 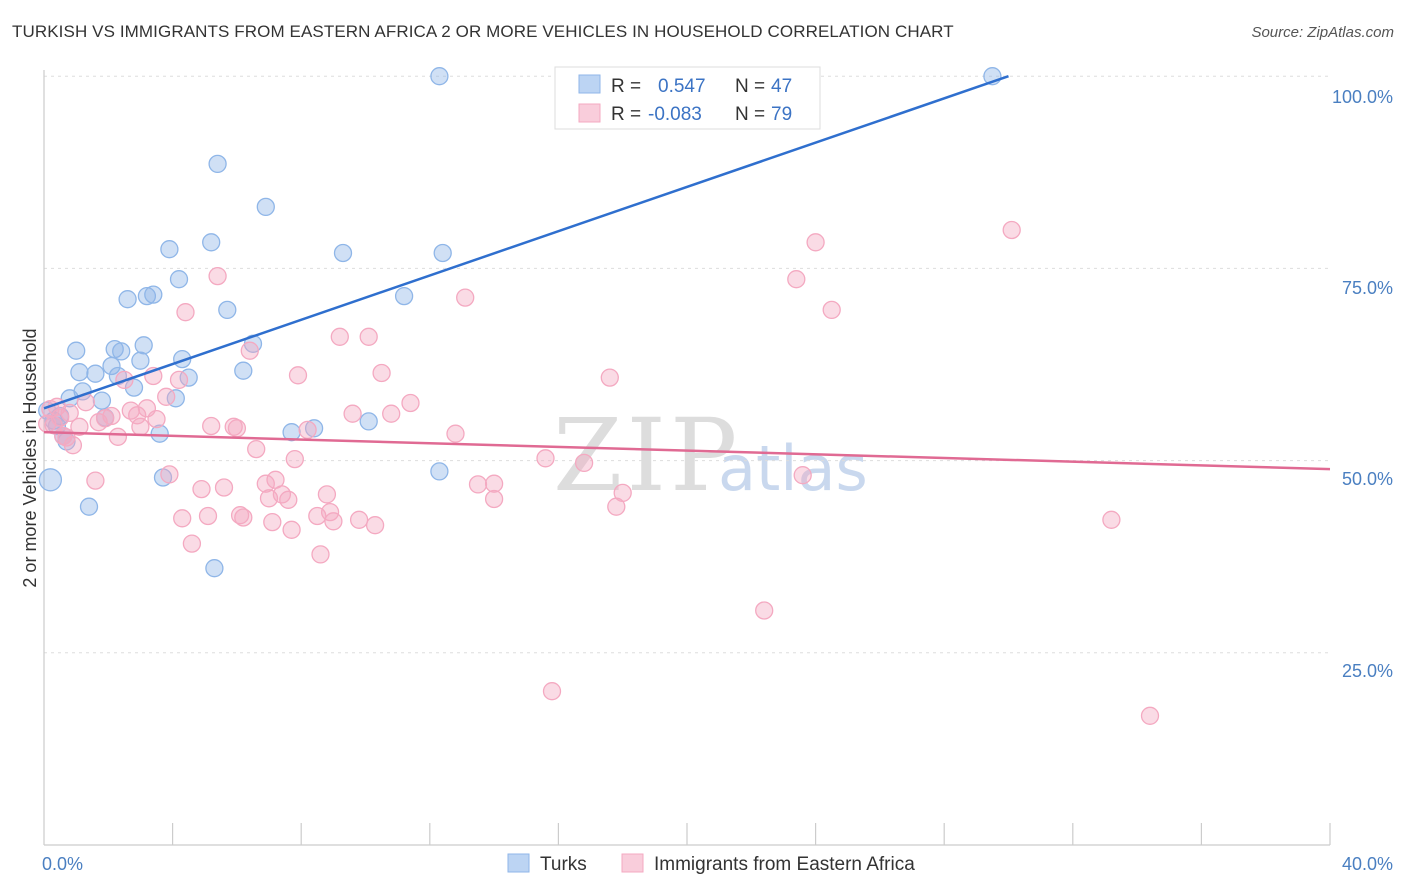 What do you see at coordinates (784, 864) in the screenshot?
I see `bottom-legend-label-eastern-africa: Immigrants from Eastern Africa` at bounding box center [784, 864].